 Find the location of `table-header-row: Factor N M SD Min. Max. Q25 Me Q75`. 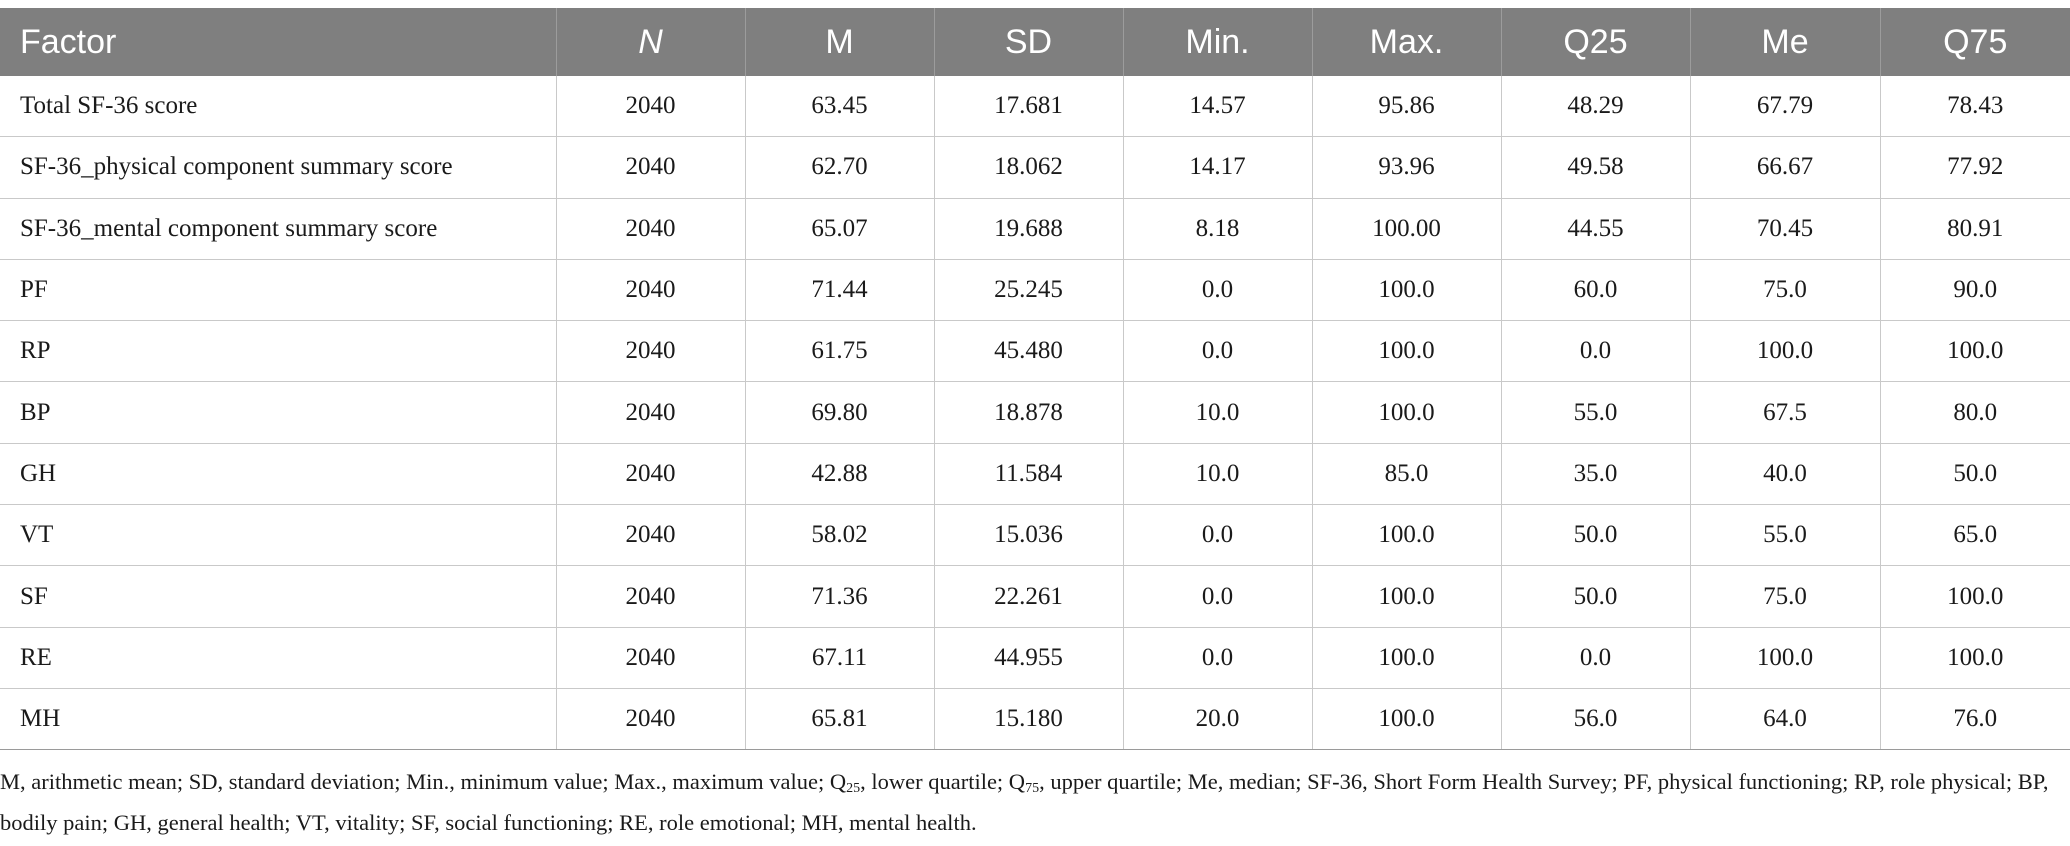

table-header-row: Factor N M SD Min. Max. Q25 Me Q75 is located at coordinates (1035, 42).